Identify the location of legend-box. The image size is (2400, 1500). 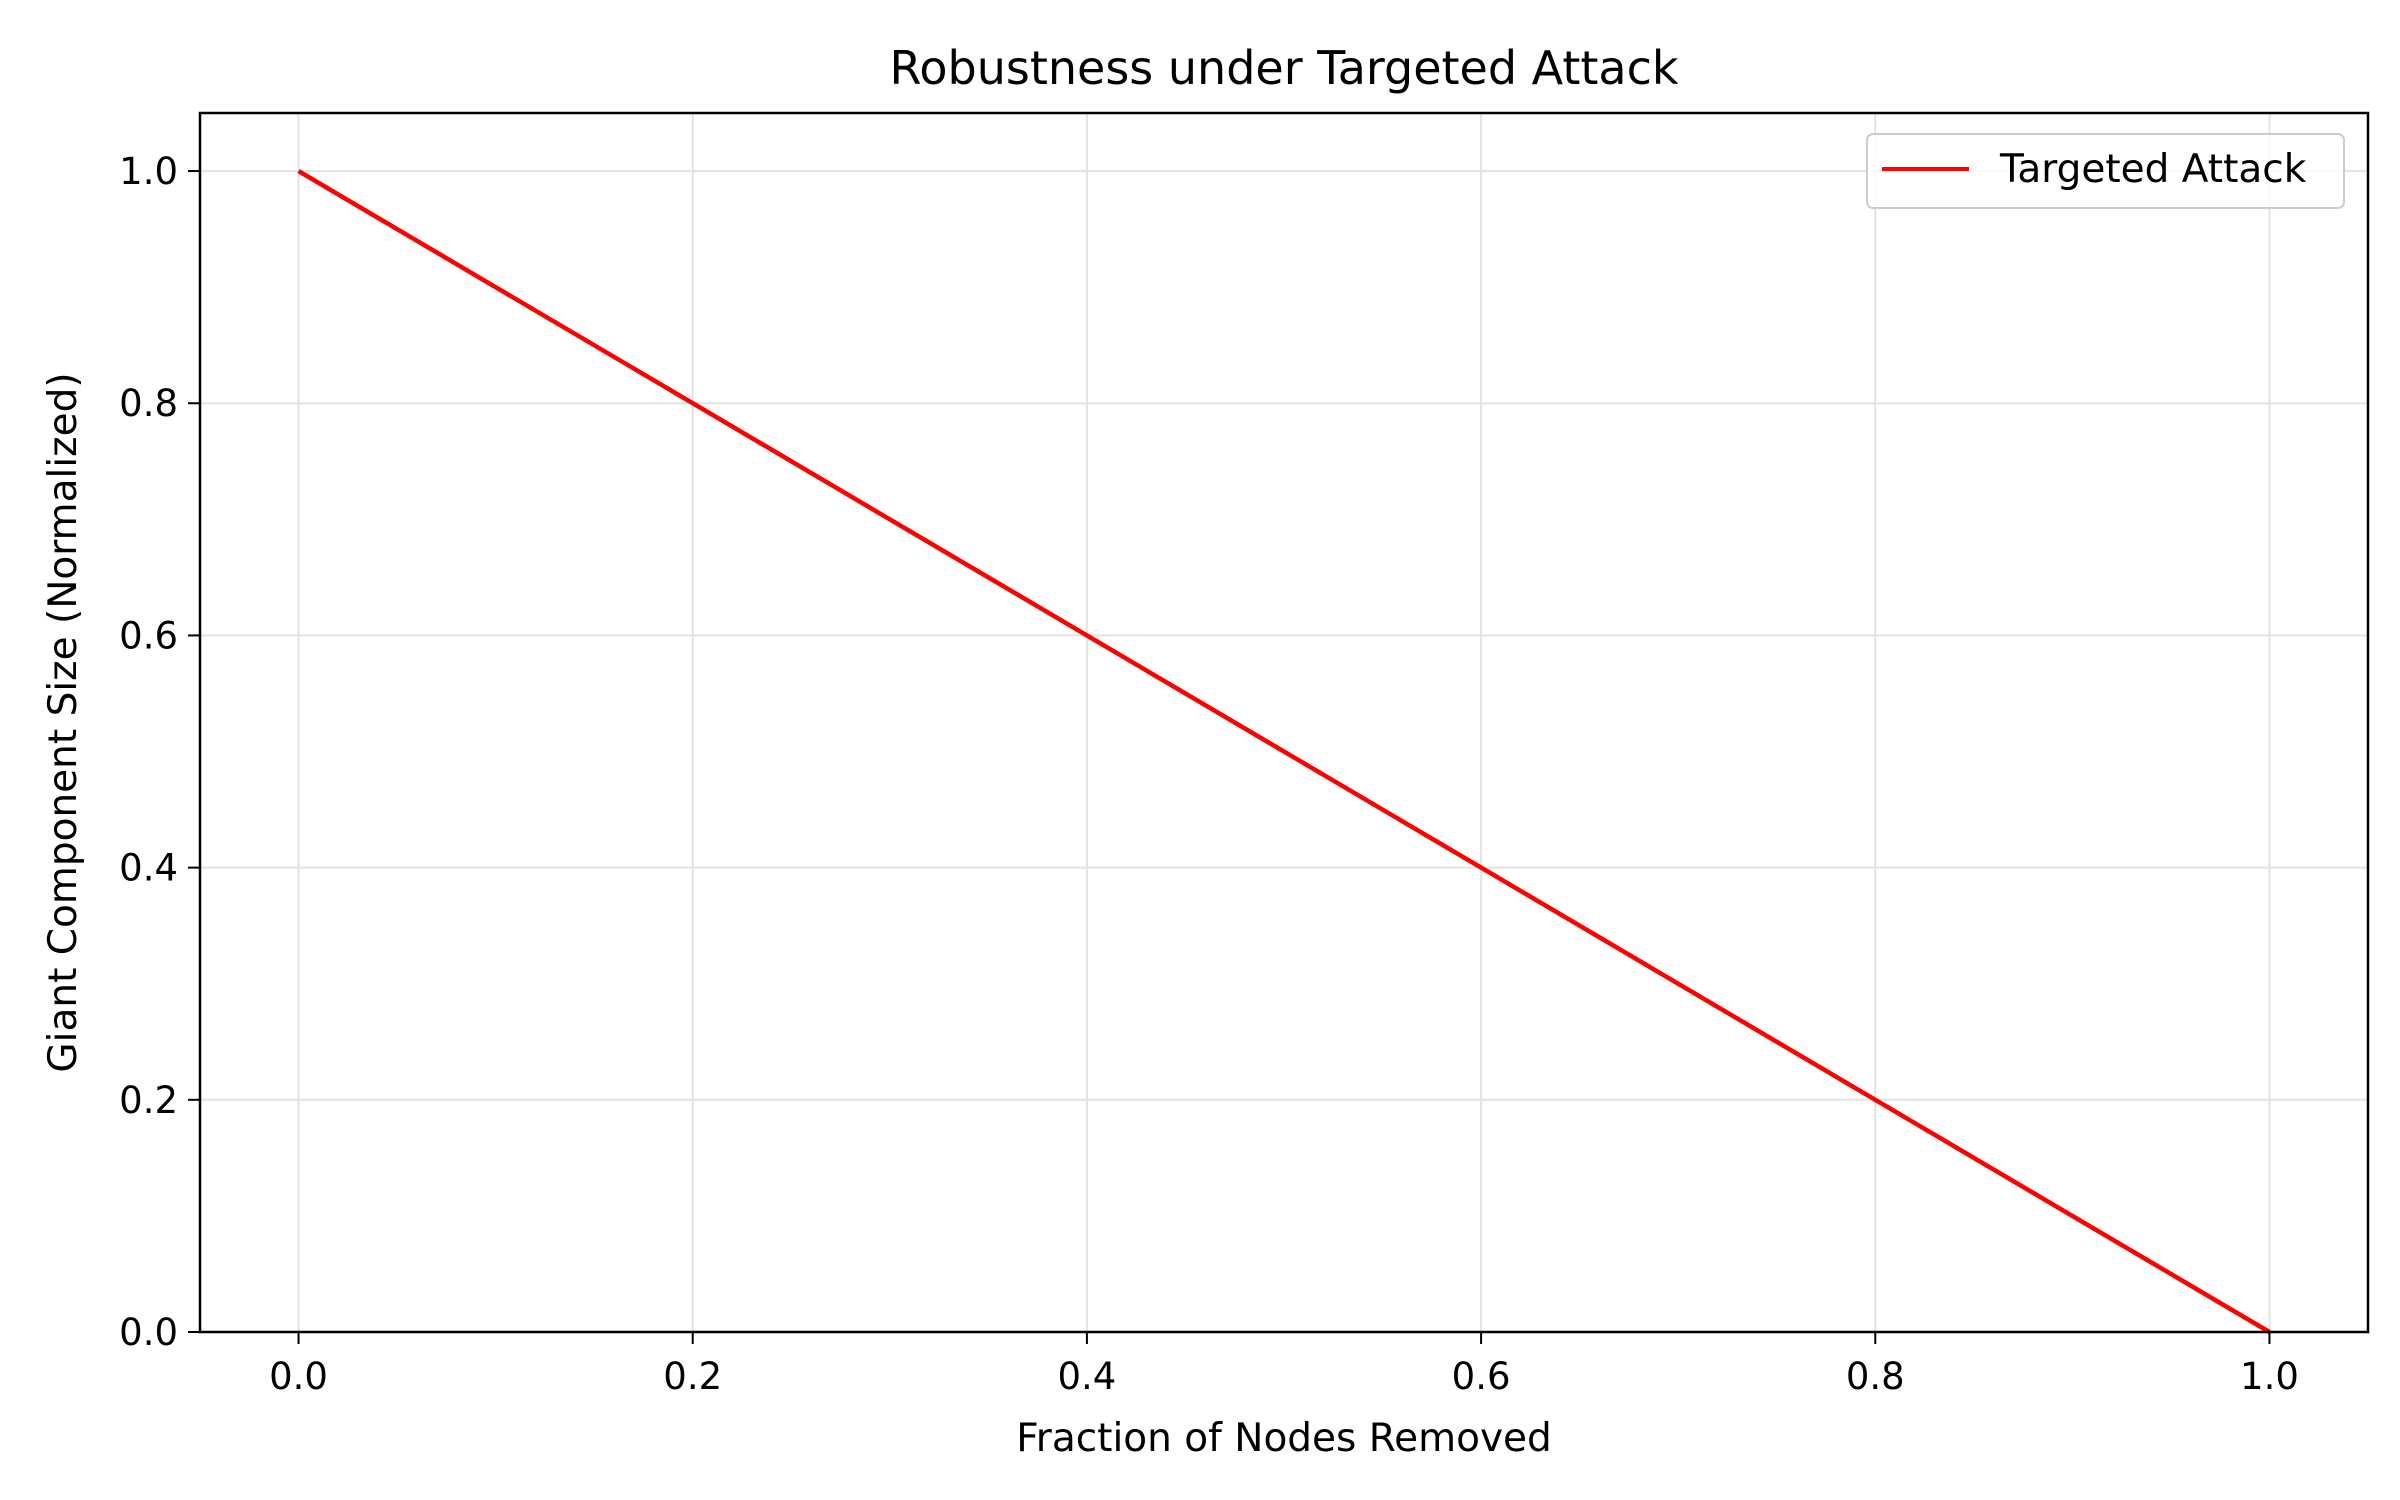
(2105, 171).